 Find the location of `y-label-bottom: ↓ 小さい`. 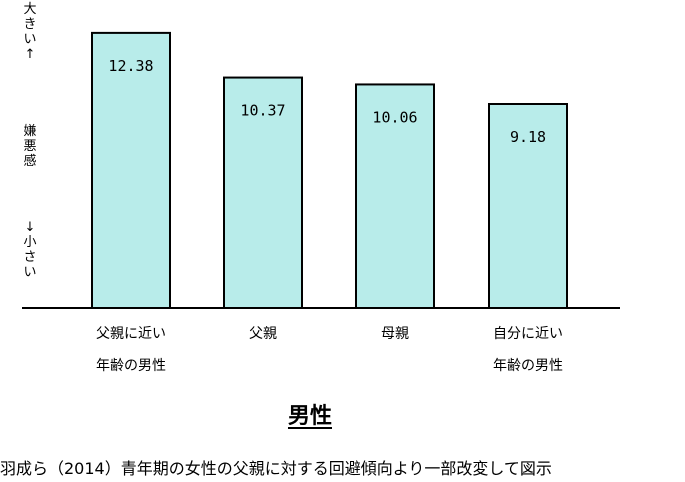

y-label-bottom: ↓ 小さい is located at coordinates (30, 250).